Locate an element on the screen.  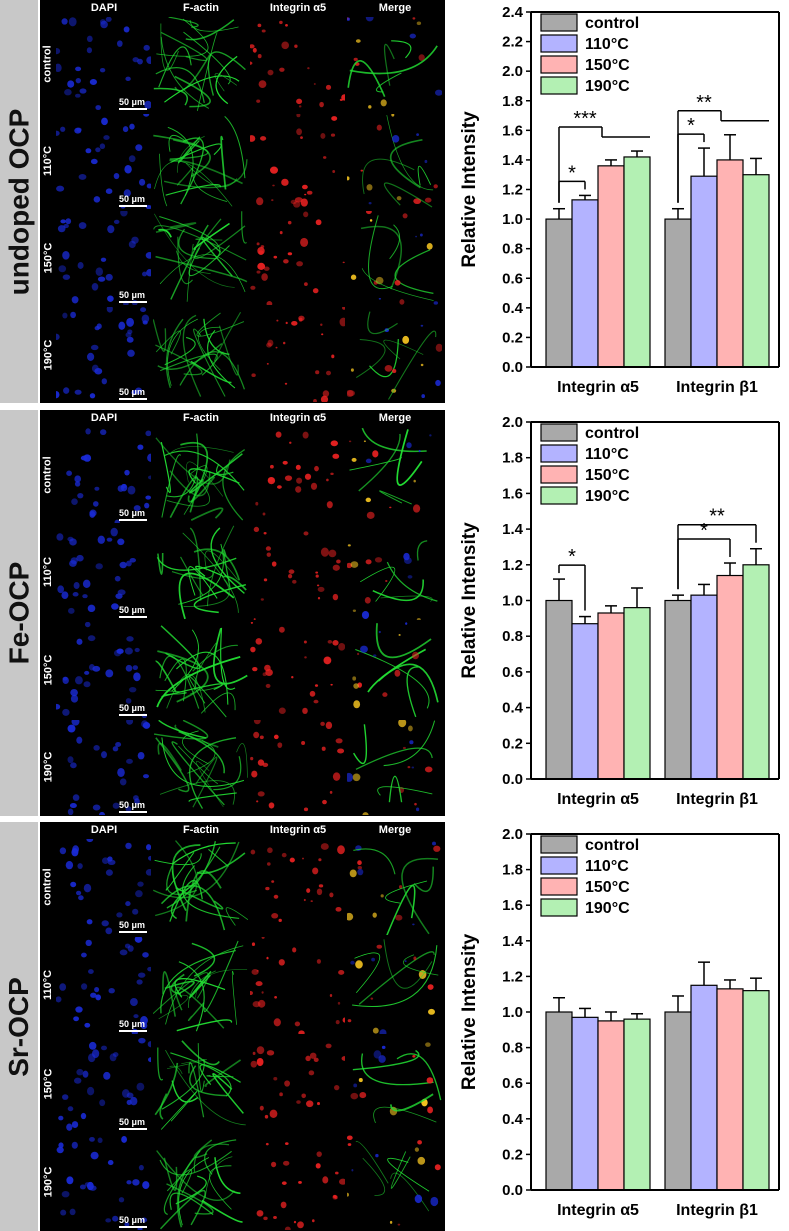
group-label-0: undoped OCP is located at coordinates (18, 201).